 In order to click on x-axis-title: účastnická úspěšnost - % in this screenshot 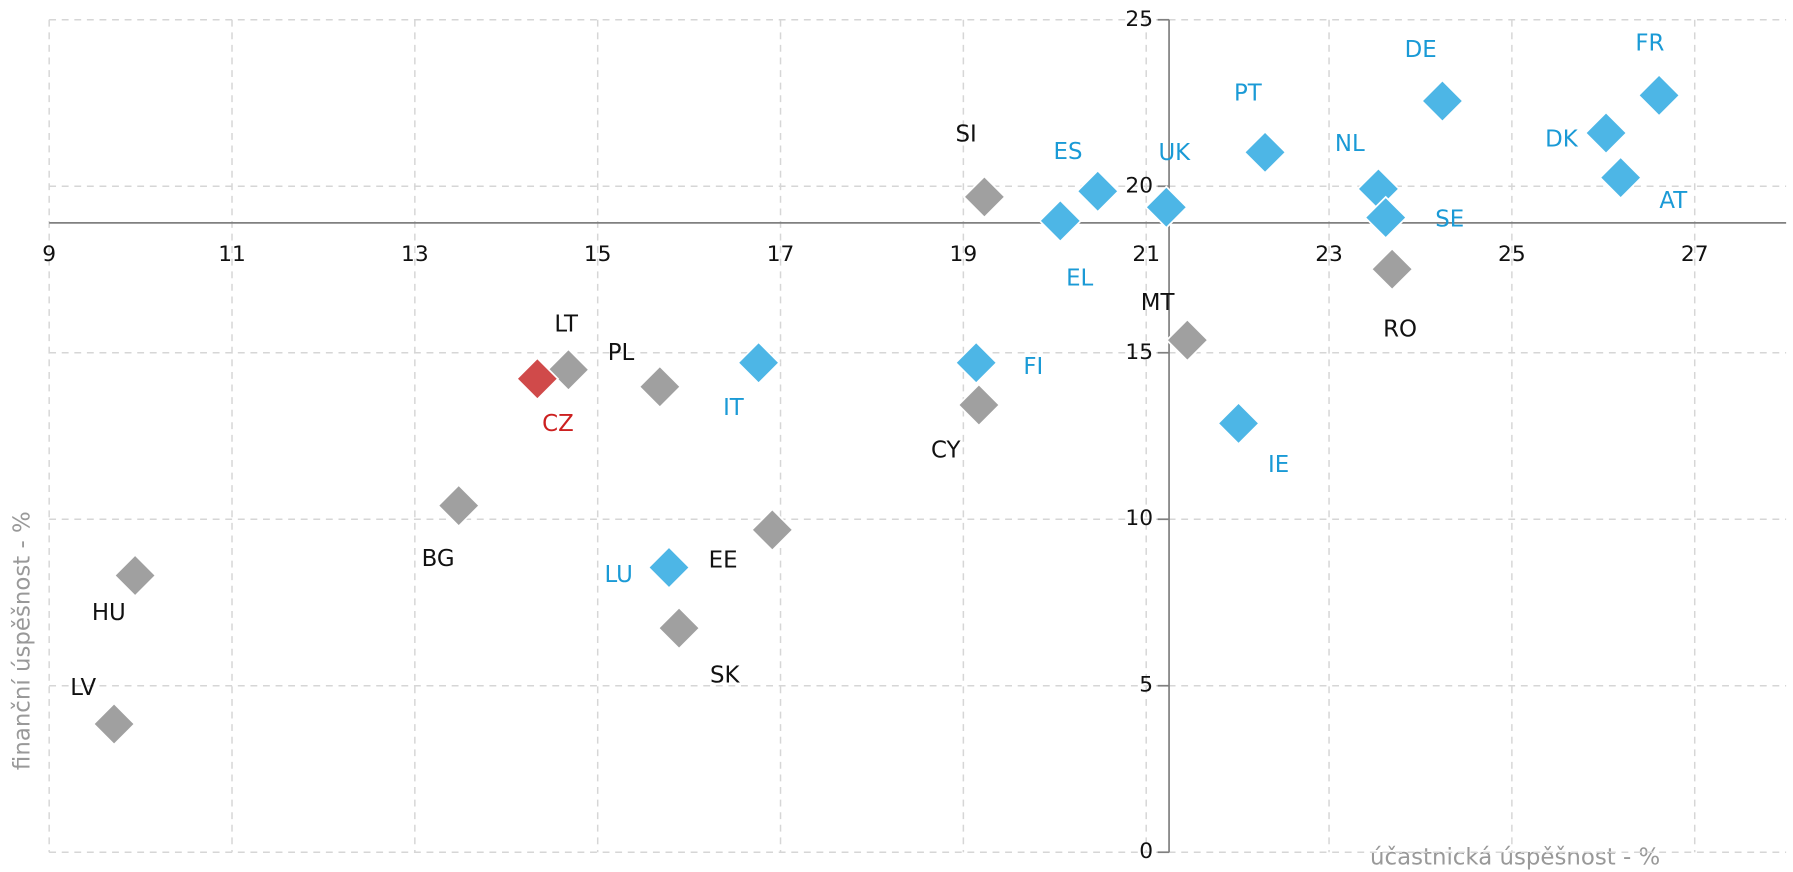, I will do `click(1515, 857)`.